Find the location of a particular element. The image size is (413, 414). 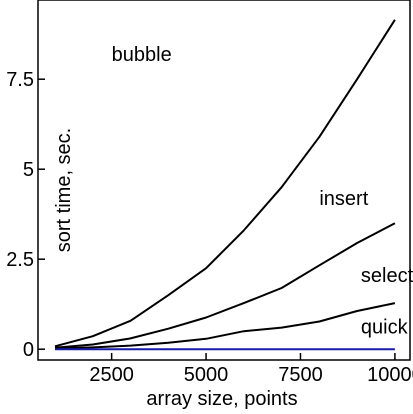

y-axis-title: sort time, sec. is located at coordinates (64, 190).